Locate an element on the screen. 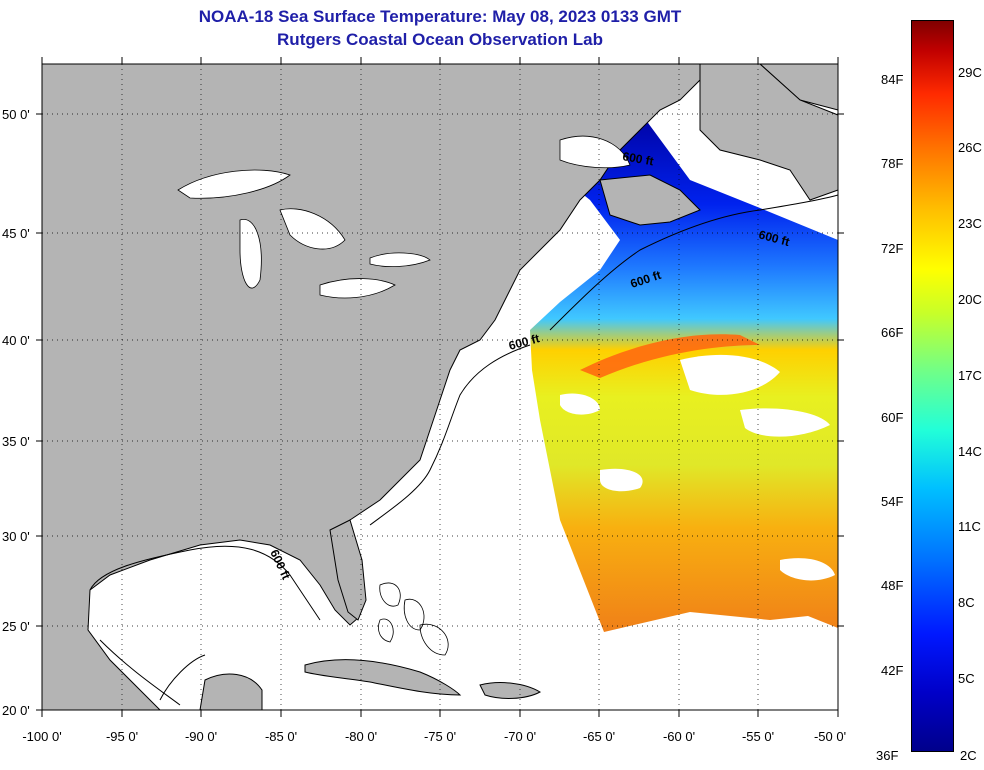  land-cuba is located at coordinates (383, 677).